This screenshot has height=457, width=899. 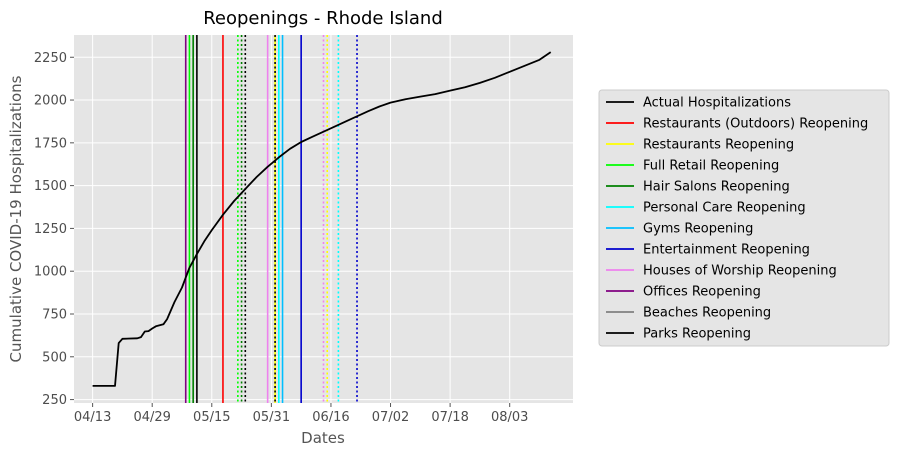 What do you see at coordinates (697, 334) in the screenshot?
I see `legend-label: Parks Reopening` at bounding box center [697, 334].